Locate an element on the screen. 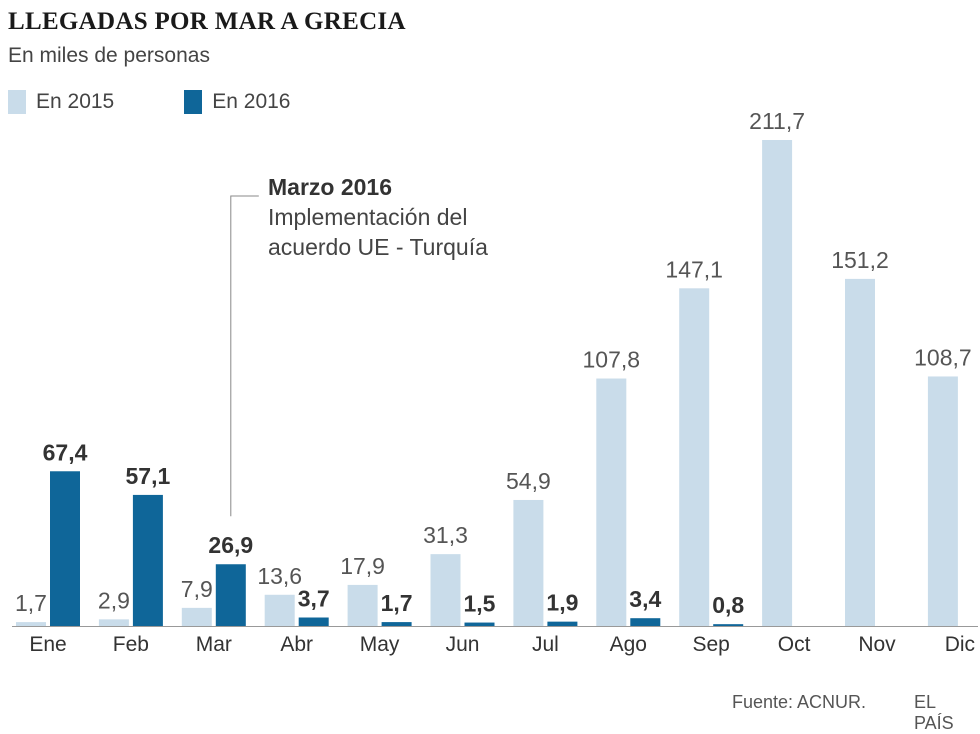 The width and height of the screenshot is (980, 734). legend-item-2016: En 2016 is located at coordinates (237, 102).